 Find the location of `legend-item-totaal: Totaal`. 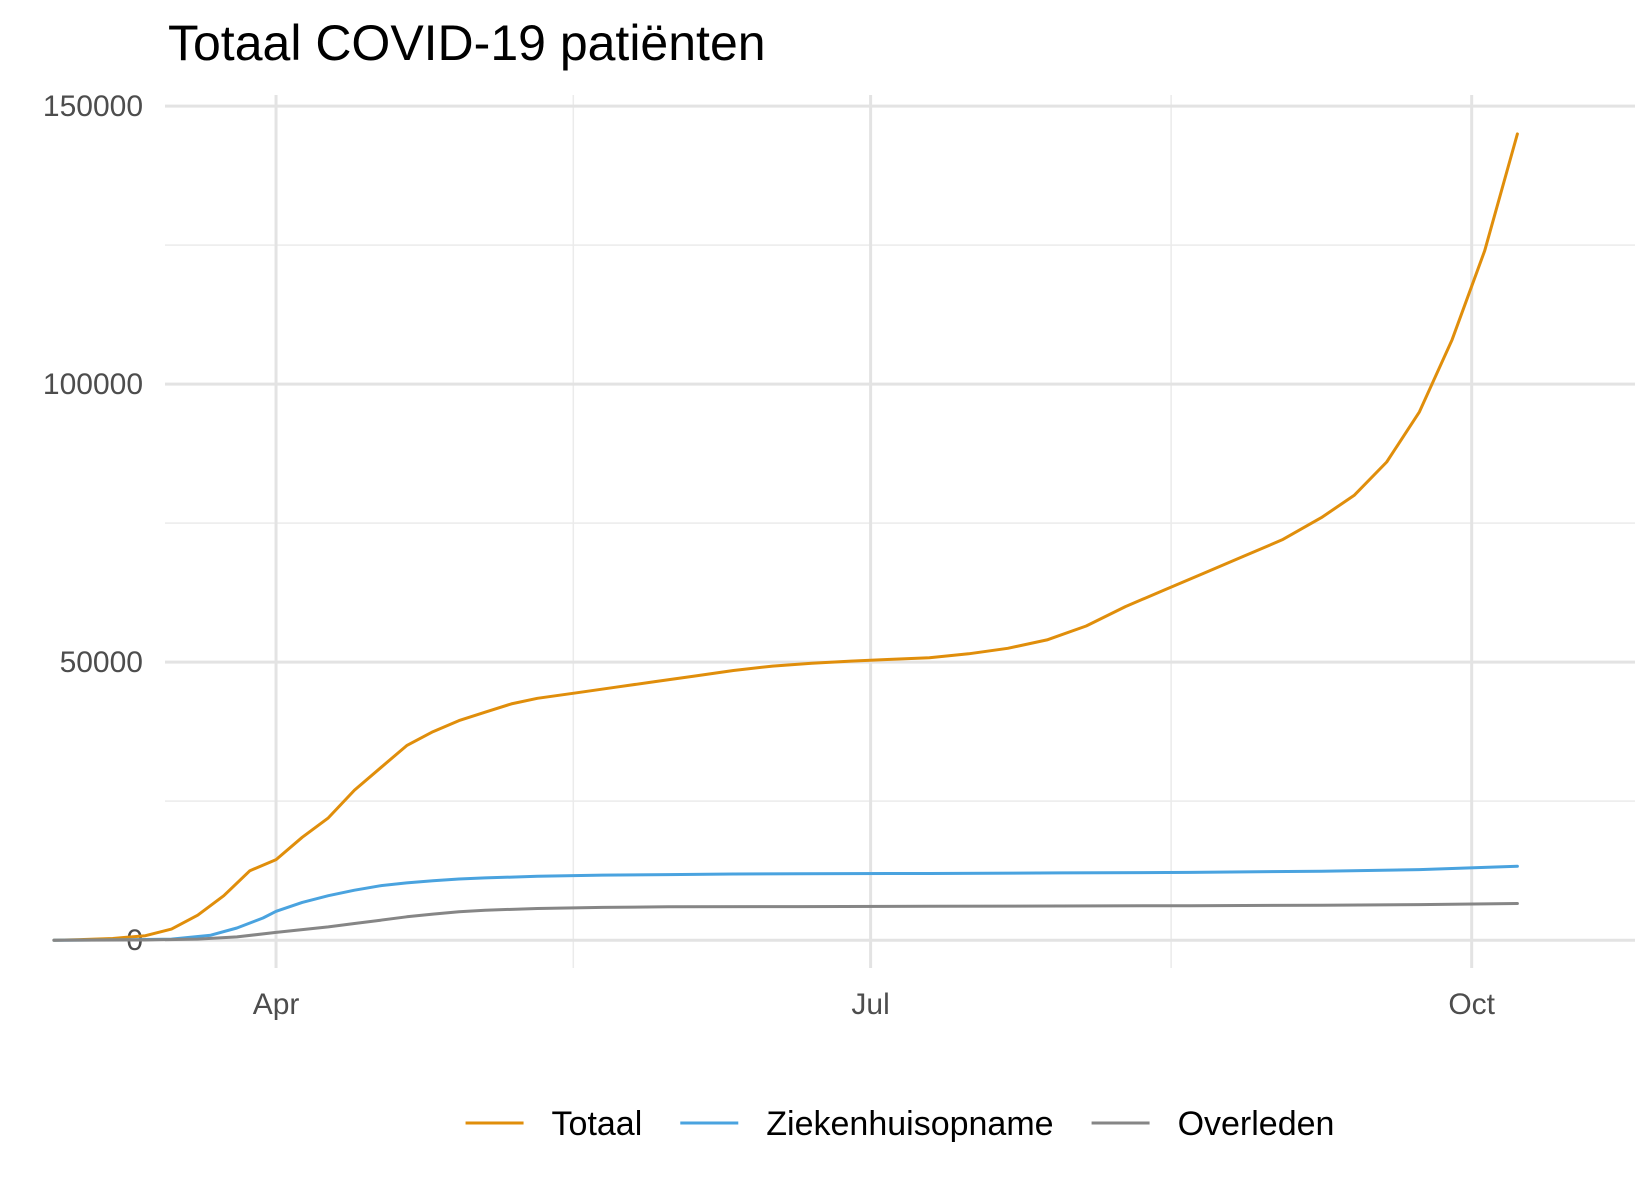

legend-item-totaal: Totaal is located at coordinates (554, 1124).